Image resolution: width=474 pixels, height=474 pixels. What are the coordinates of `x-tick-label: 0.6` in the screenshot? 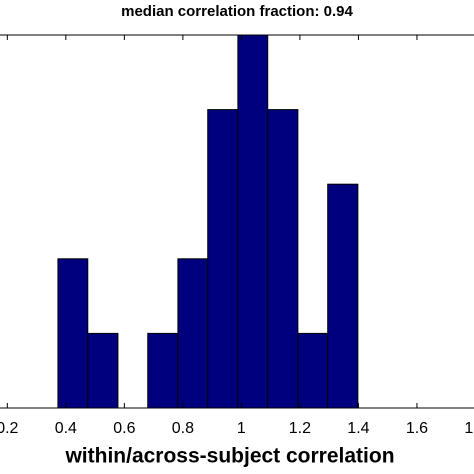 It's located at (124, 428).